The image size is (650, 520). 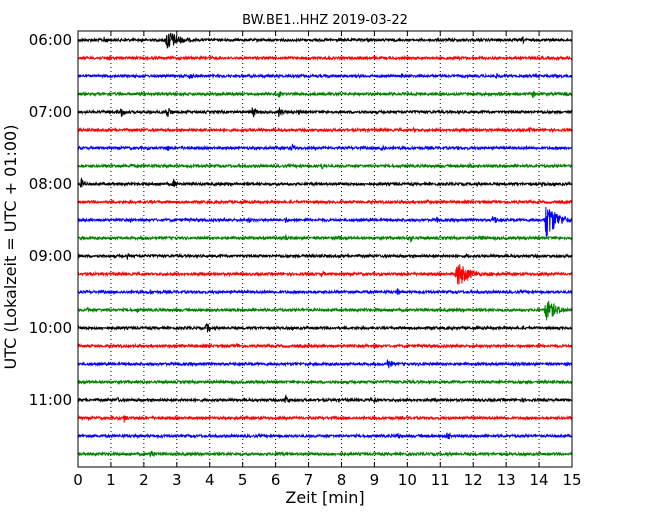 What do you see at coordinates (210, 480) in the screenshot?
I see `x-tick-label-4: 4` at bounding box center [210, 480].